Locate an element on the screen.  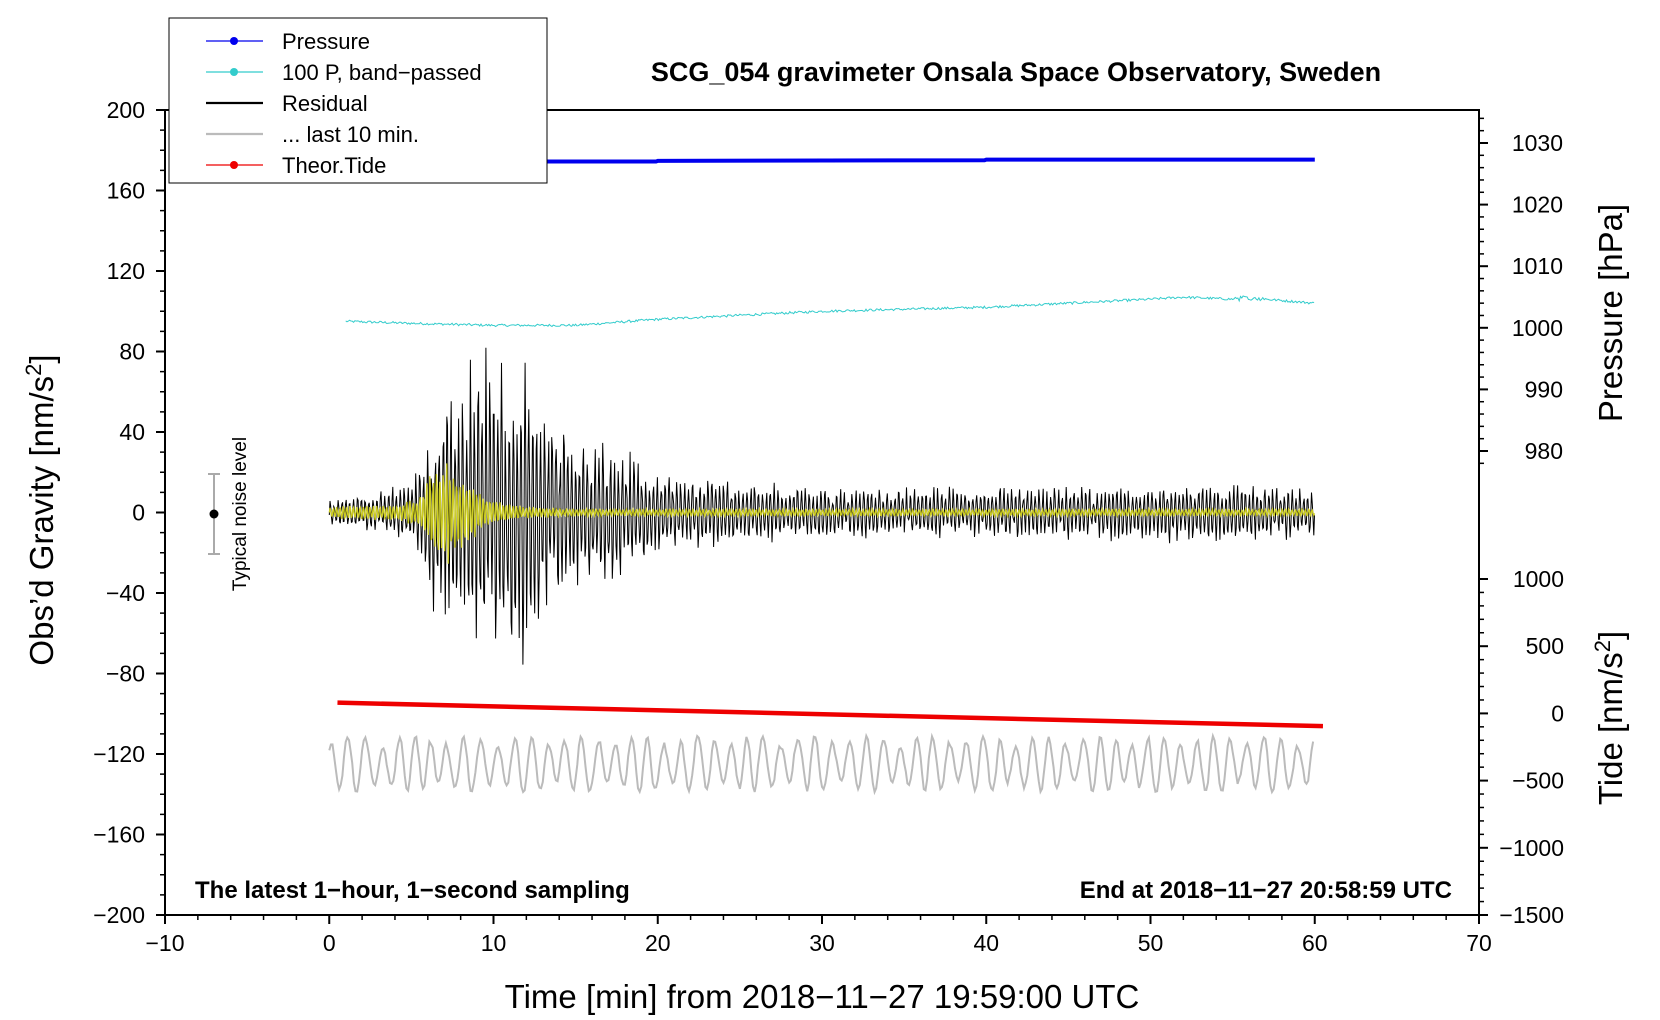
pressure-tick-label: 980 is located at coordinates (1544, 451).